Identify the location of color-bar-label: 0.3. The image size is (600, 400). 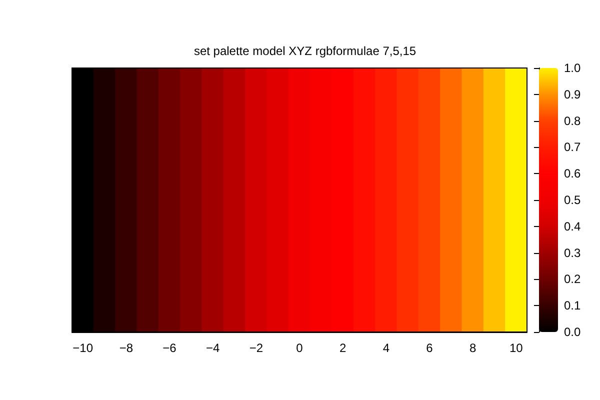
(573, 253).